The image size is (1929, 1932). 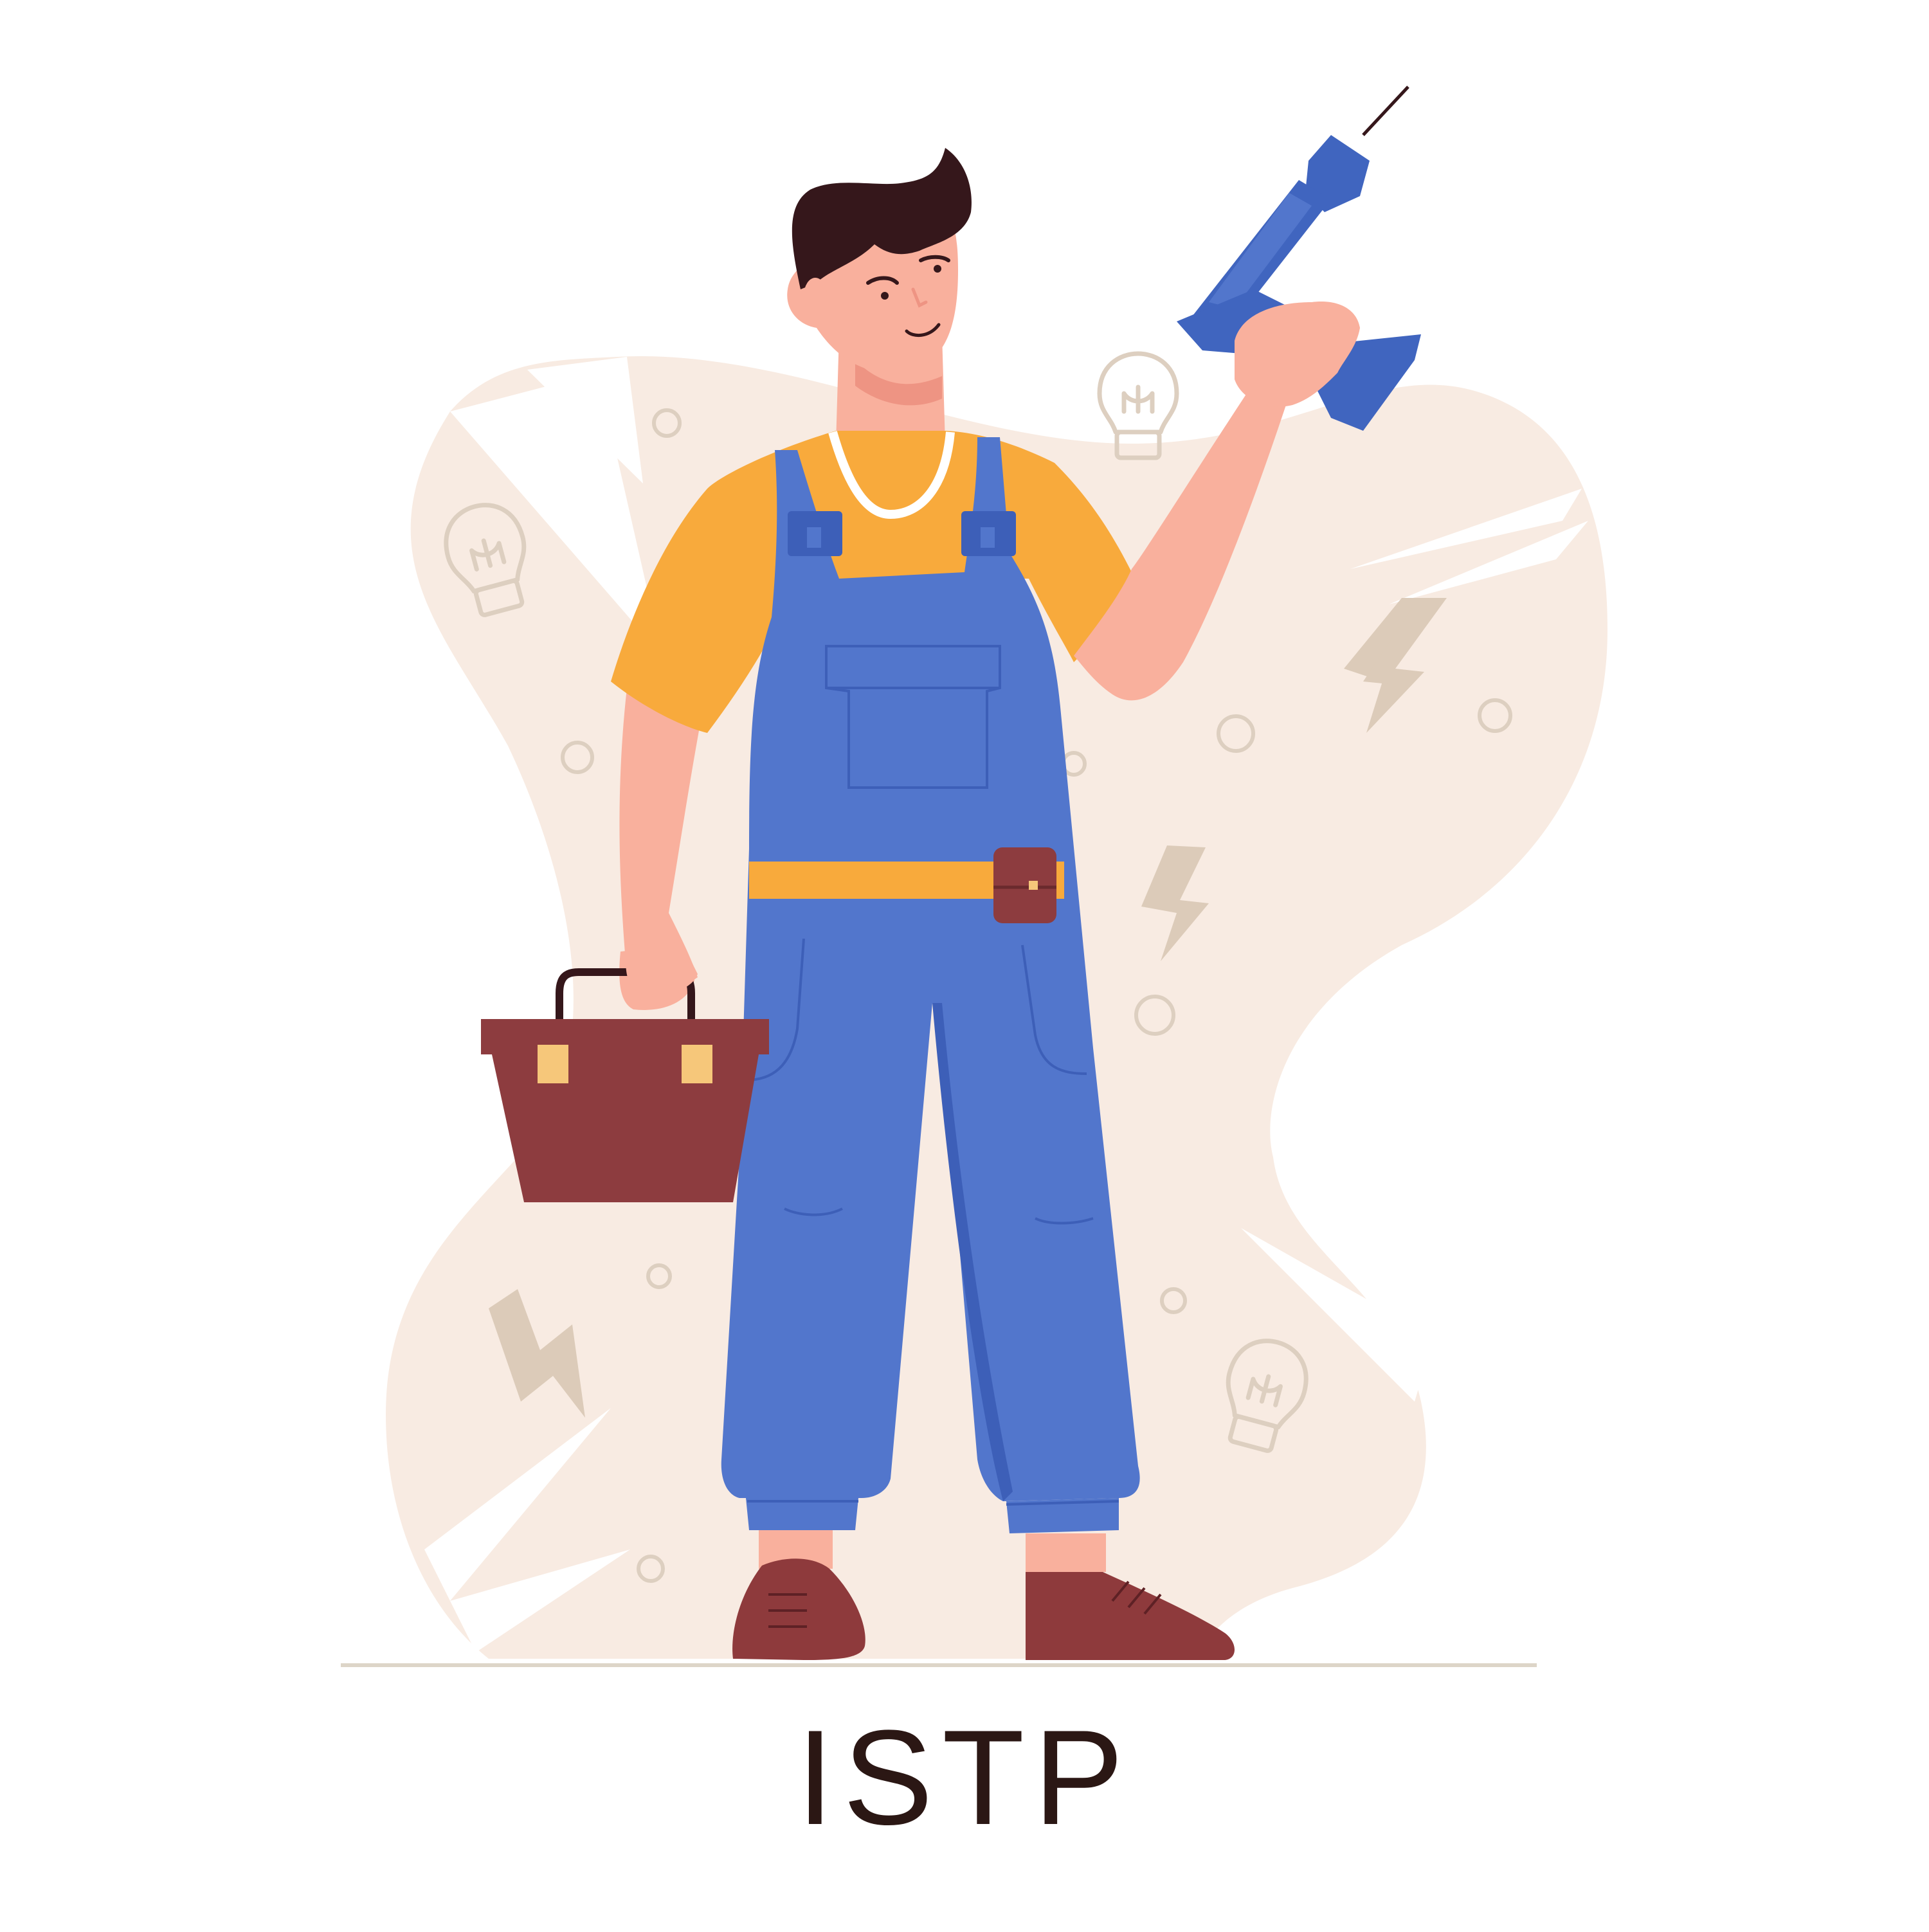 I want to click on overalls, so click(x=931, y=969).